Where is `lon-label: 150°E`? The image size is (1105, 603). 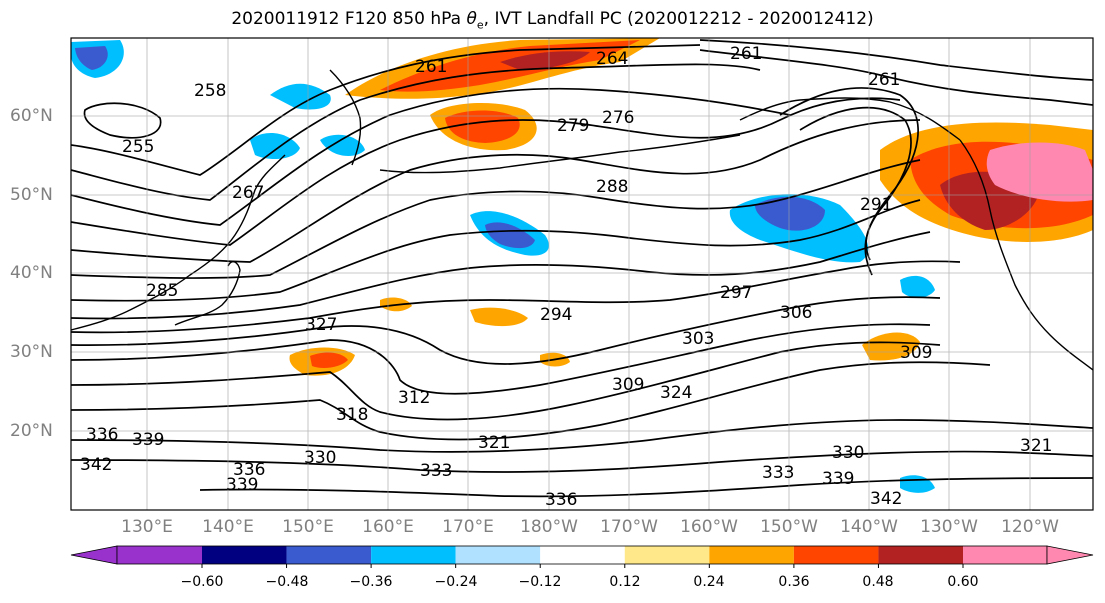 lon-label: 150°E is located at coordinates (308, 527).